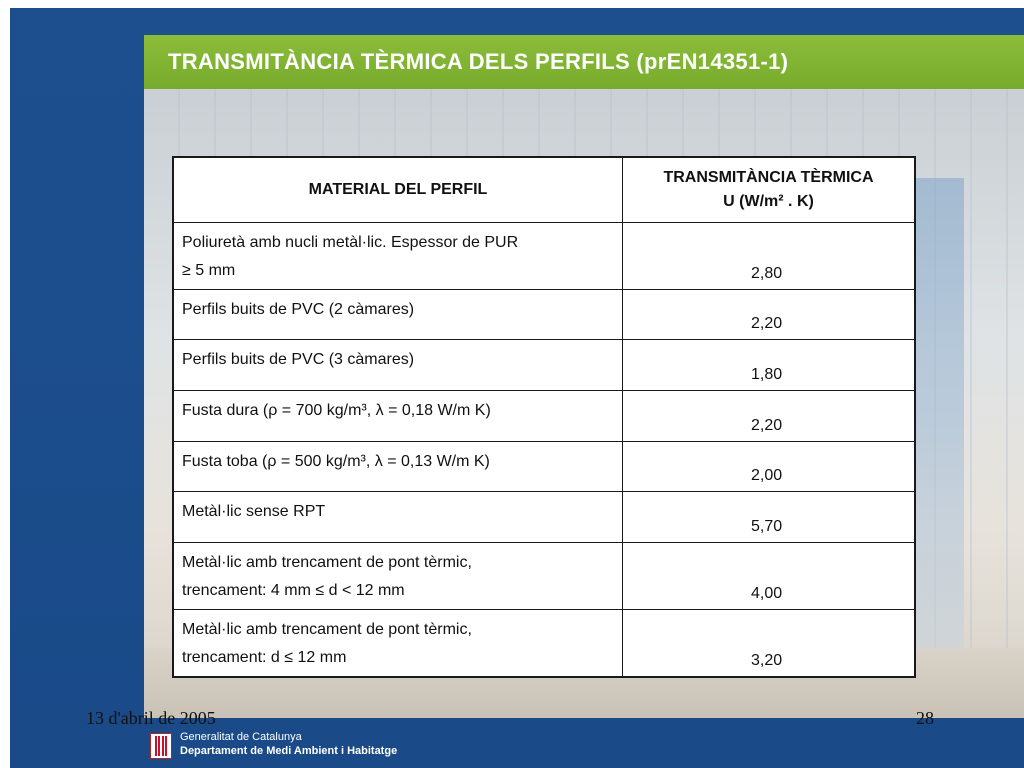 The width and height of the screenshot is (1024, 768). Describe the element at coordinates (769, 466) in the screenshot. I see `transmittance-value-cell: 2,00` at that location.